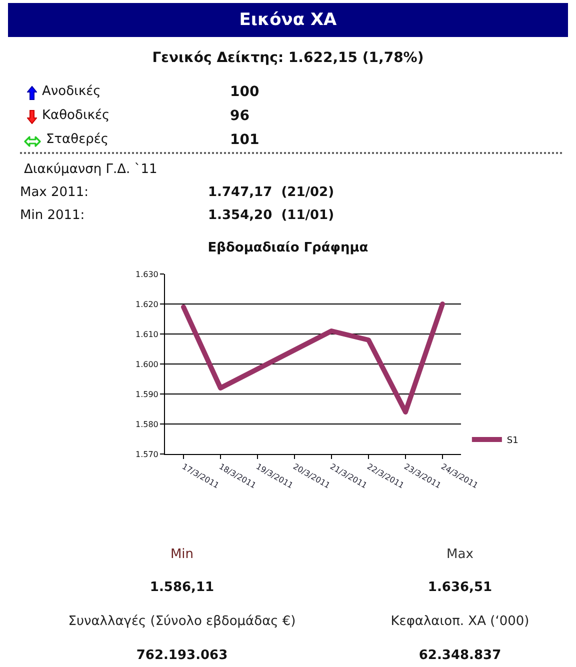 This screenshot has height=667, width=576. Describe the element at coordinates (271, 216) in the screenshot. I see `text: 1.354,20 (11/01)` at that location.